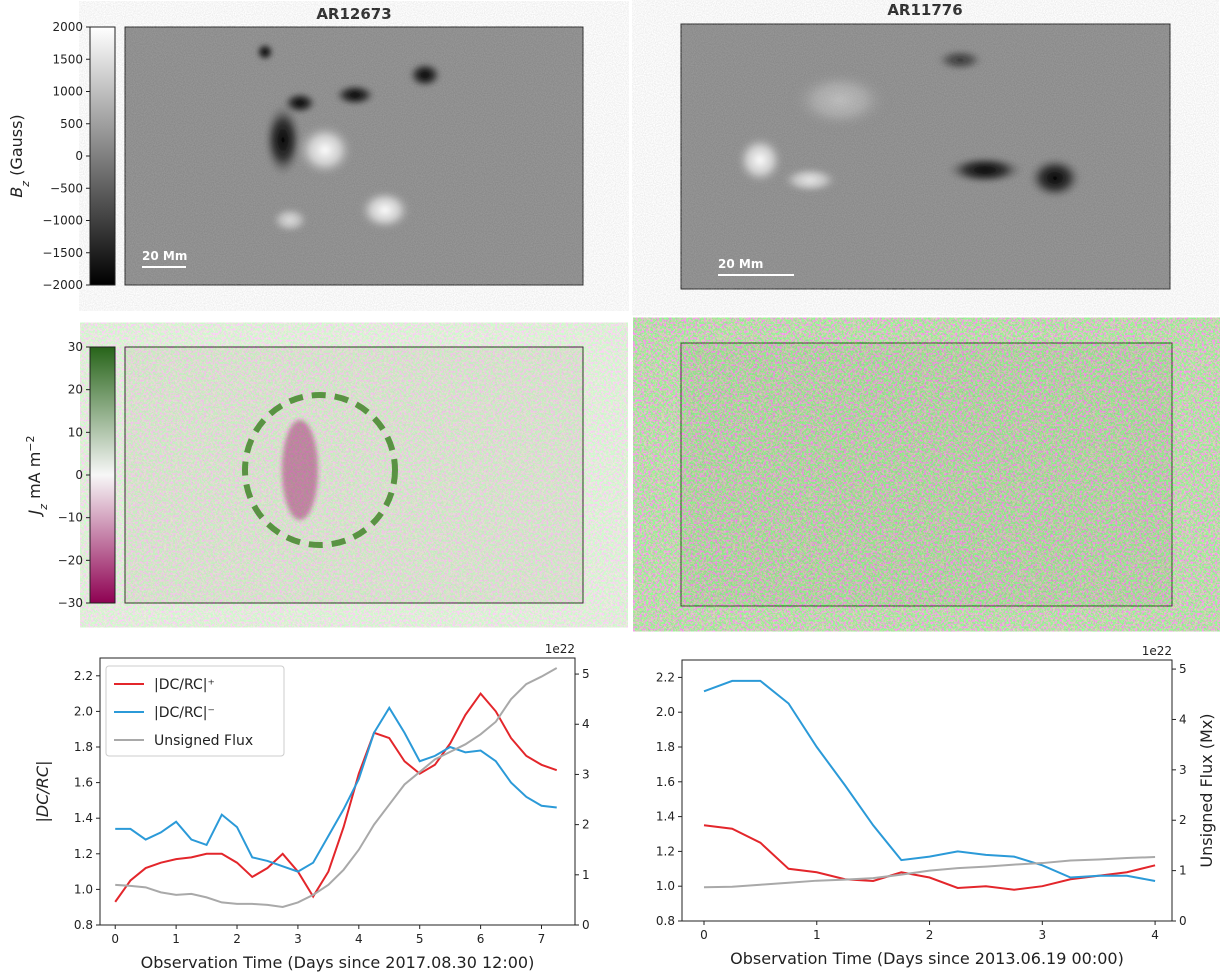 Image resolution: width=1223 pixels, height=979 pixels. I want to click on colorbar-tick-label: 30, so click(75, 347).